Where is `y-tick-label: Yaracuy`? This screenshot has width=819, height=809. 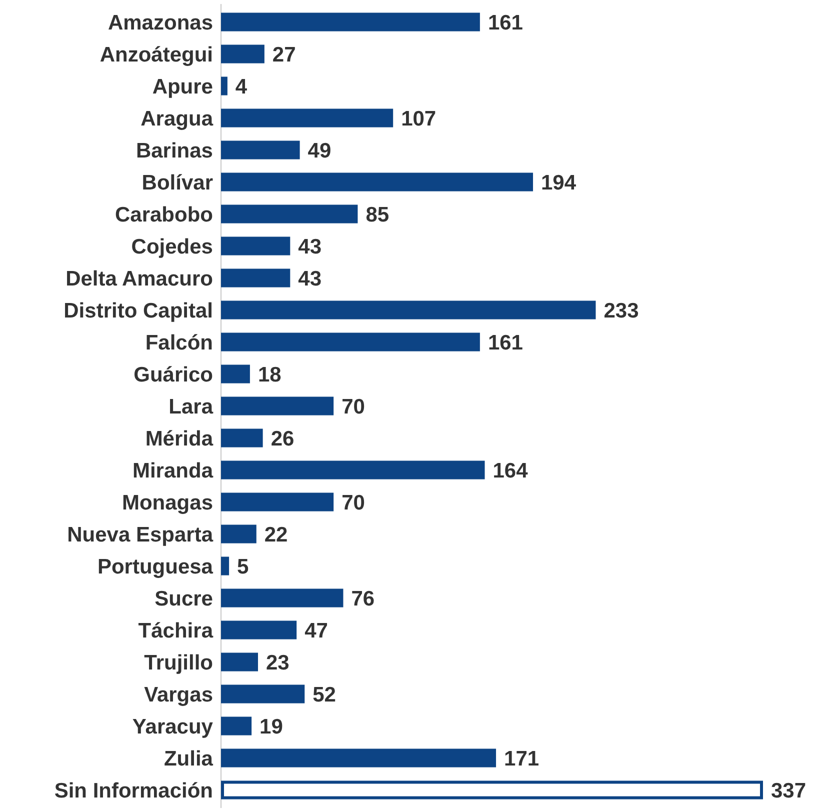 y-tick-label: Yaracuy is located at coordinates (173, 727).